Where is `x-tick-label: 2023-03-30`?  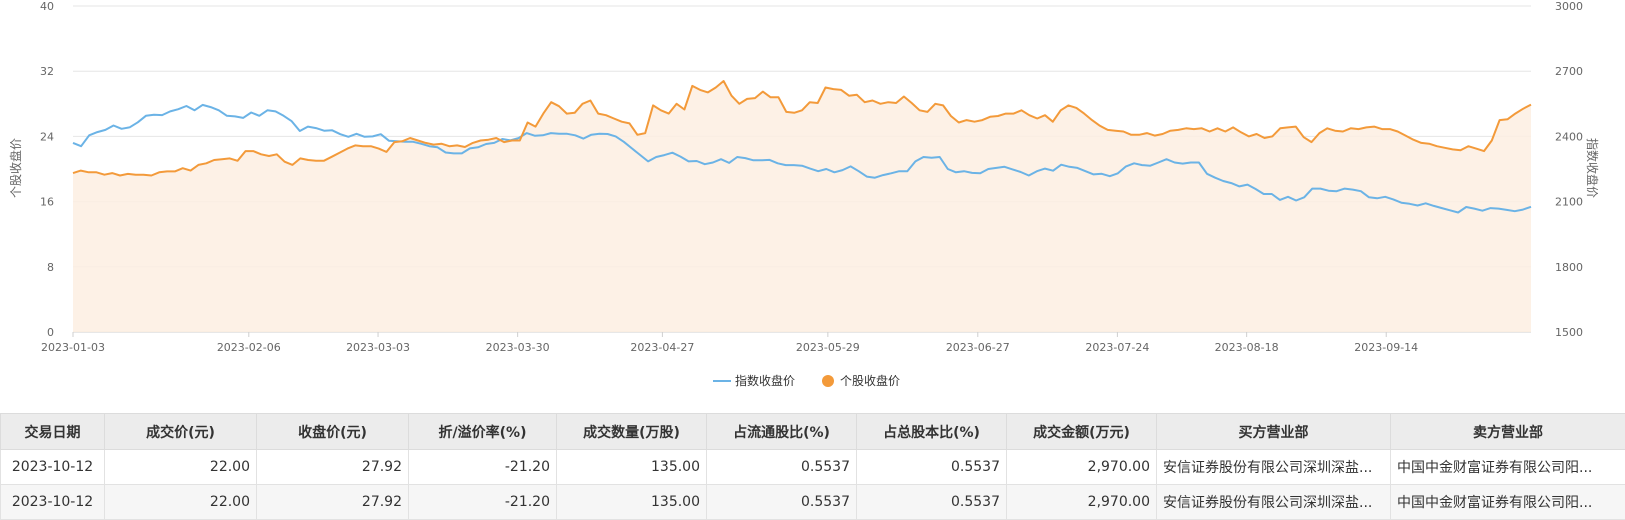
x-tick-label: 2023-03-30 is located at coordinates (518, 347).